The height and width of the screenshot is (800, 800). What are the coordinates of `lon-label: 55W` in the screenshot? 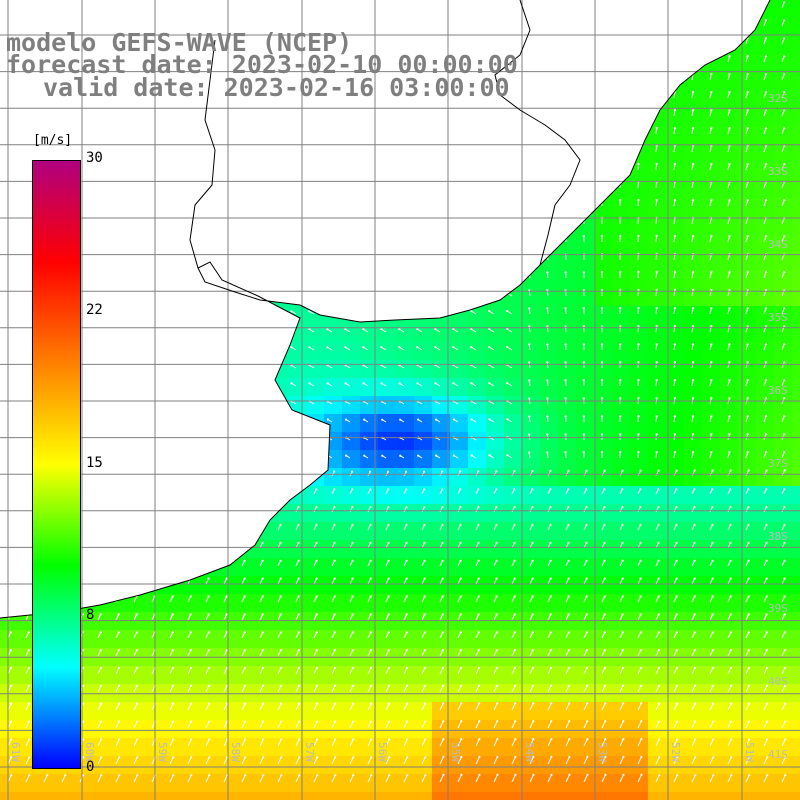 It's located at (455, 752).